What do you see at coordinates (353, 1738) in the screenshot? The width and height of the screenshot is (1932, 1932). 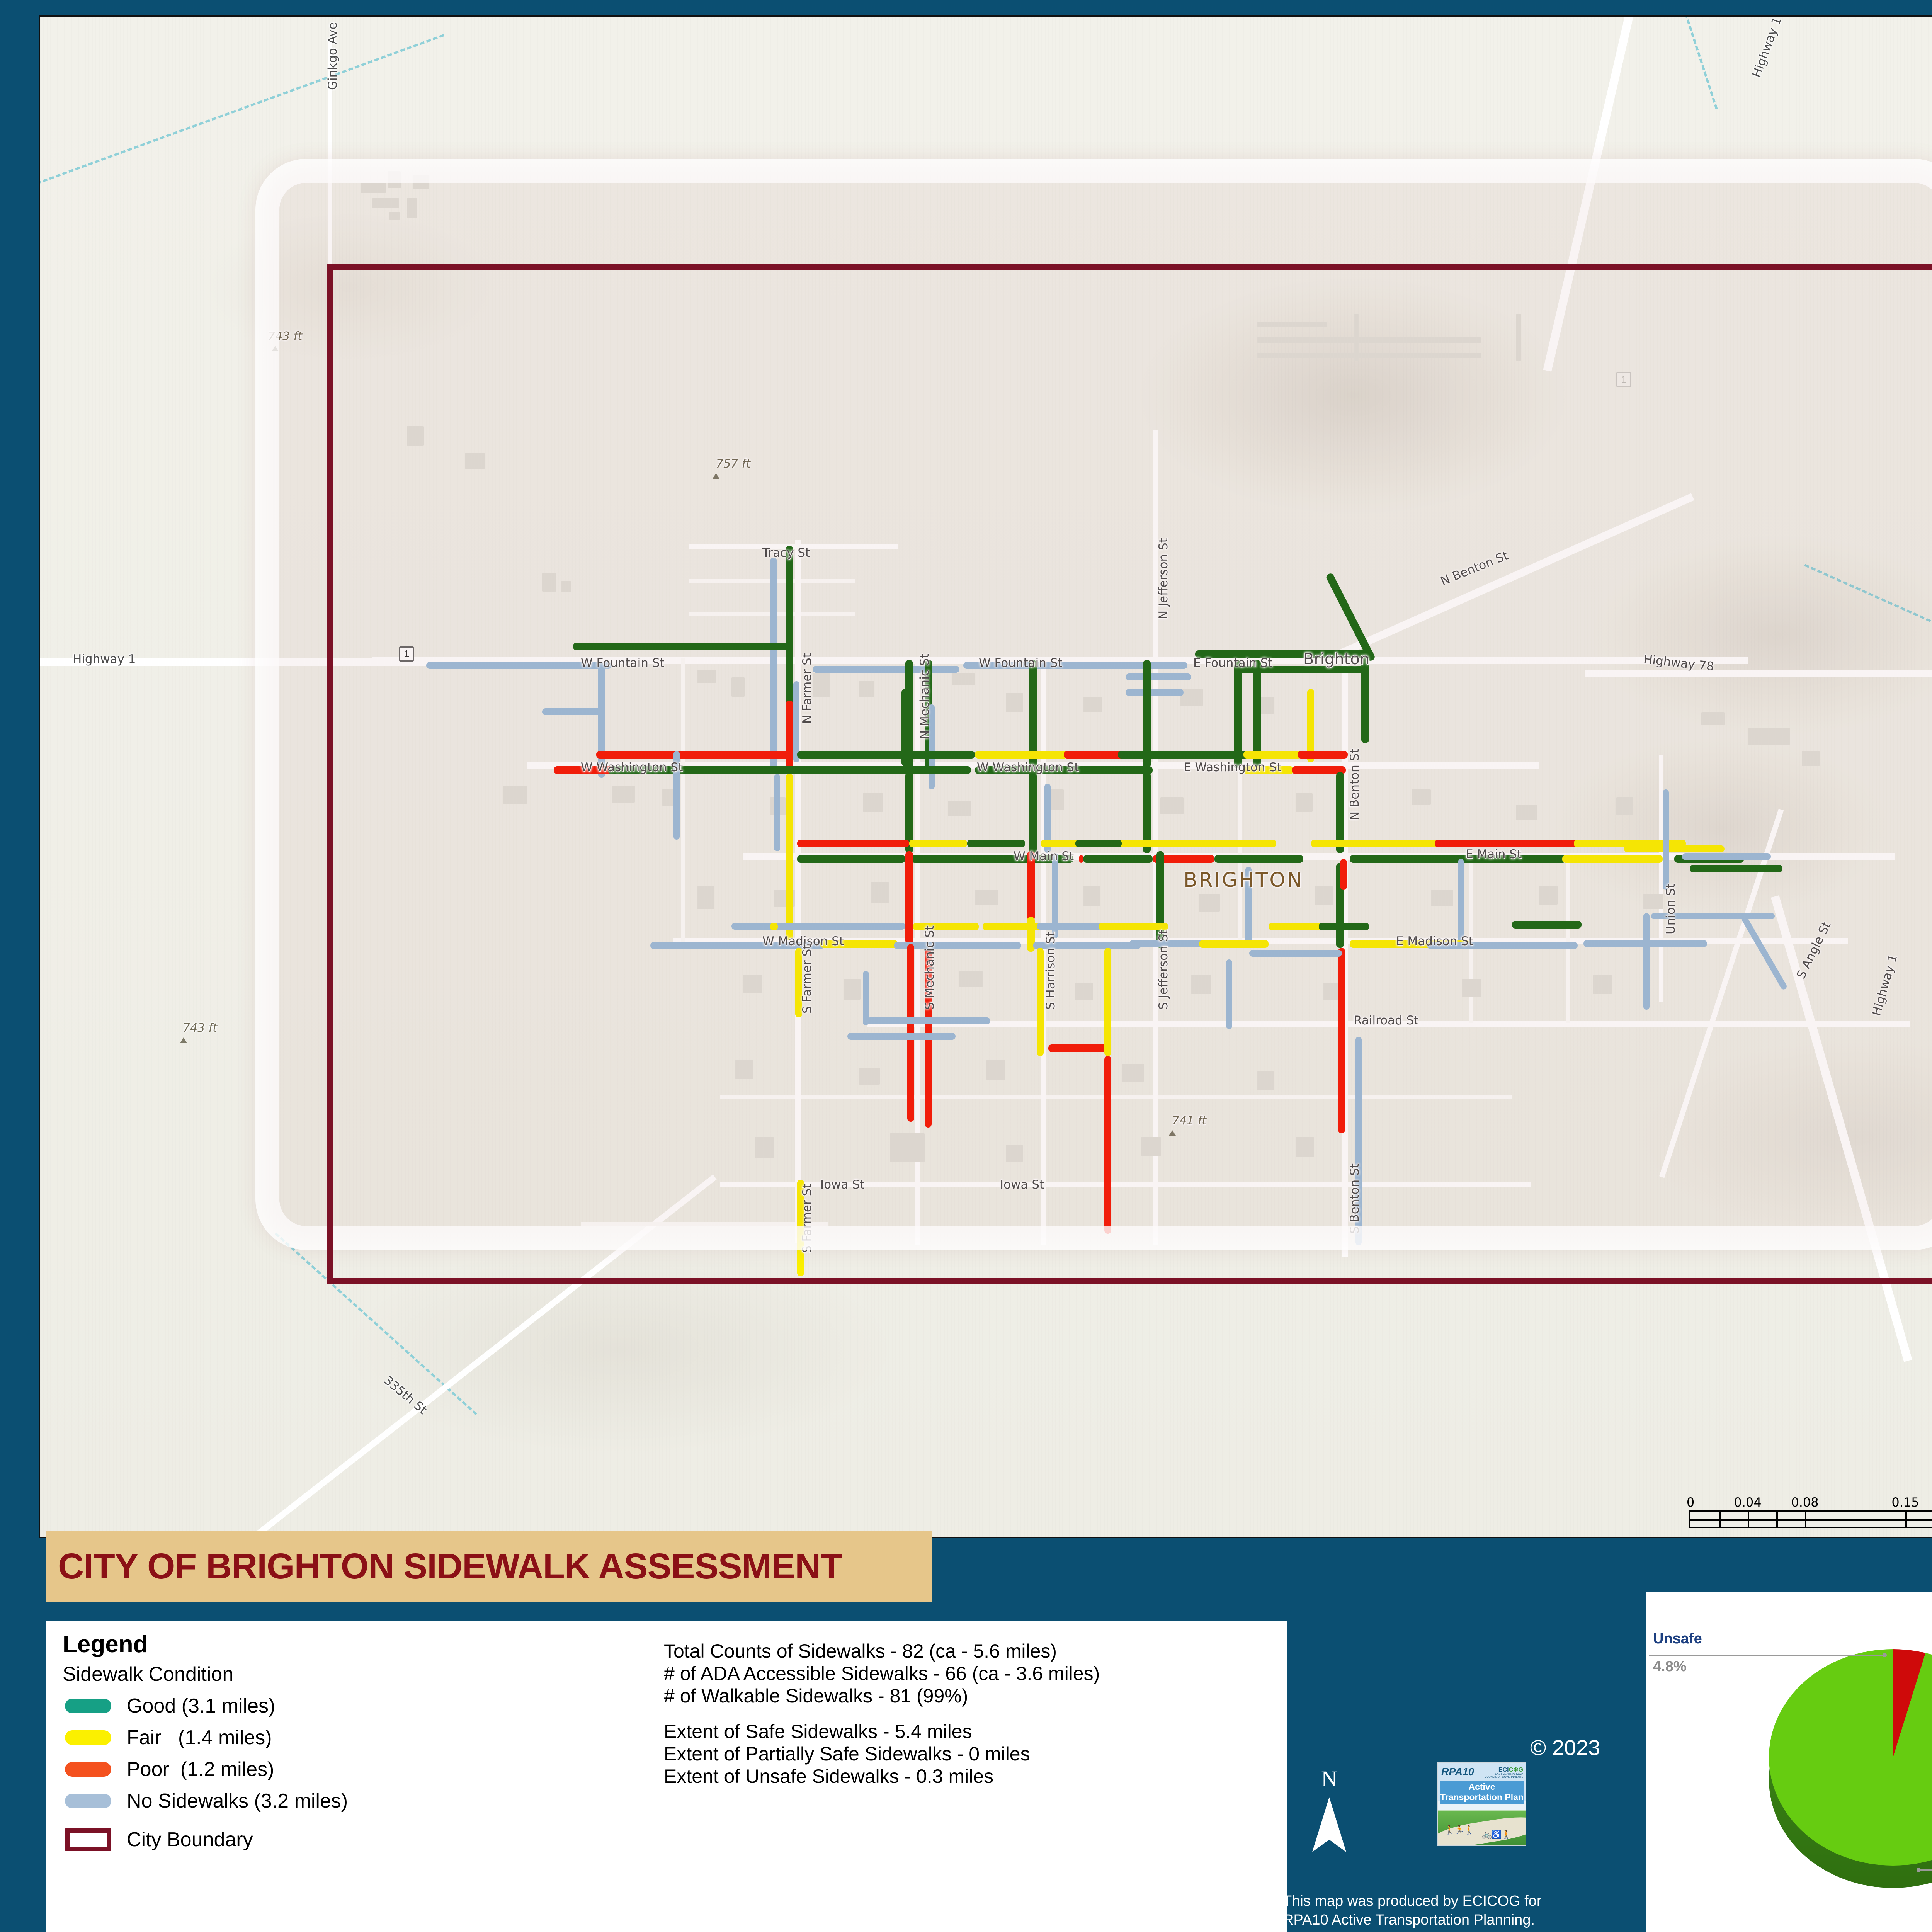 I see `legend-item-fair: Fair (1.4 miles)` at bounding box center [353, 1738].